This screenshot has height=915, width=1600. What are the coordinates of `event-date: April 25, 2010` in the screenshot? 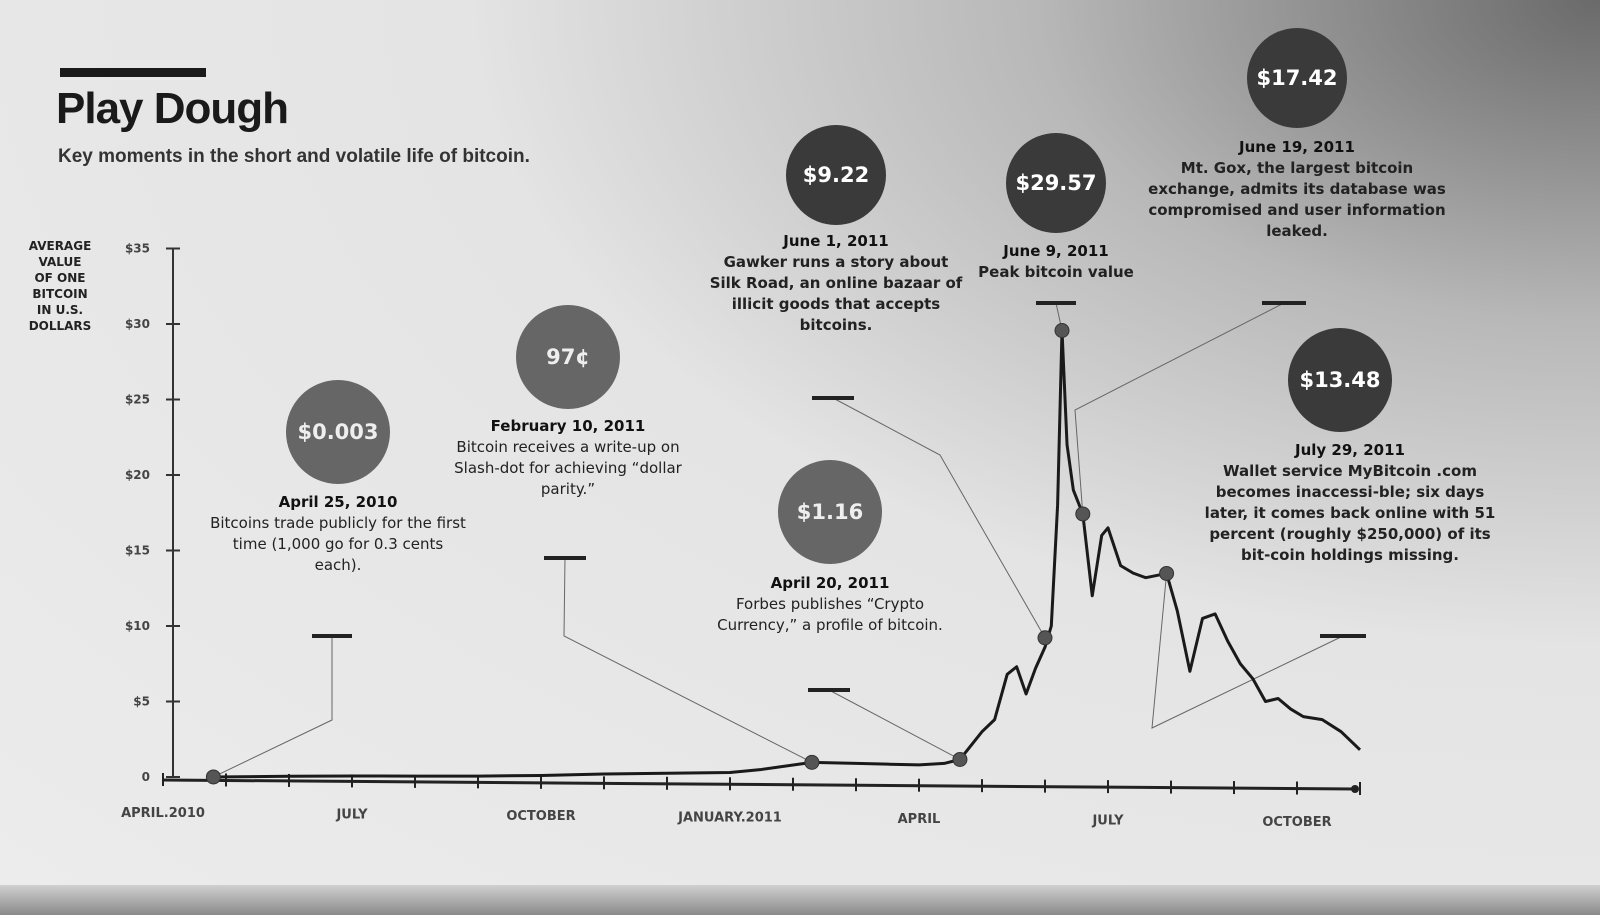 It's located at (338, 502).